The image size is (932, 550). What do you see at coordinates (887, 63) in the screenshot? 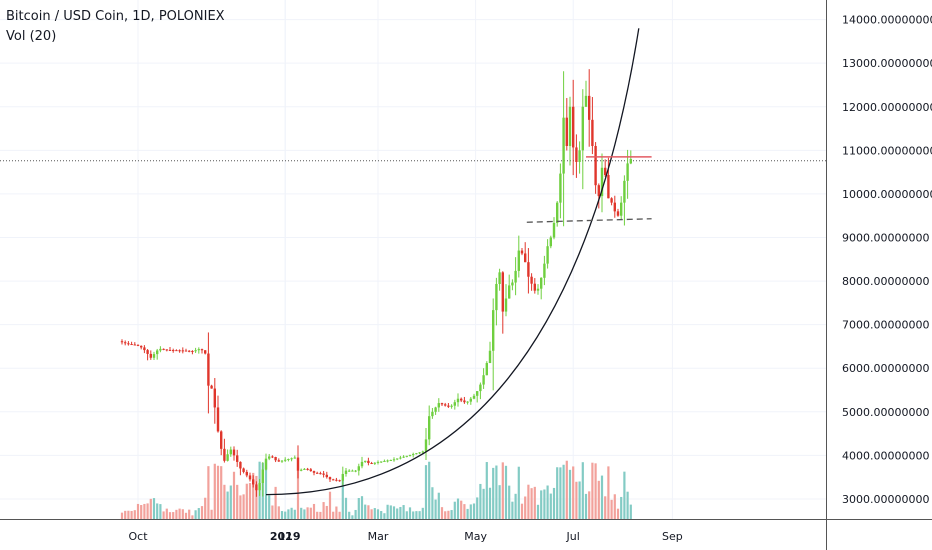
I see `y-tick-label-1: 13000.00000000` at bounding box center [887, 63].